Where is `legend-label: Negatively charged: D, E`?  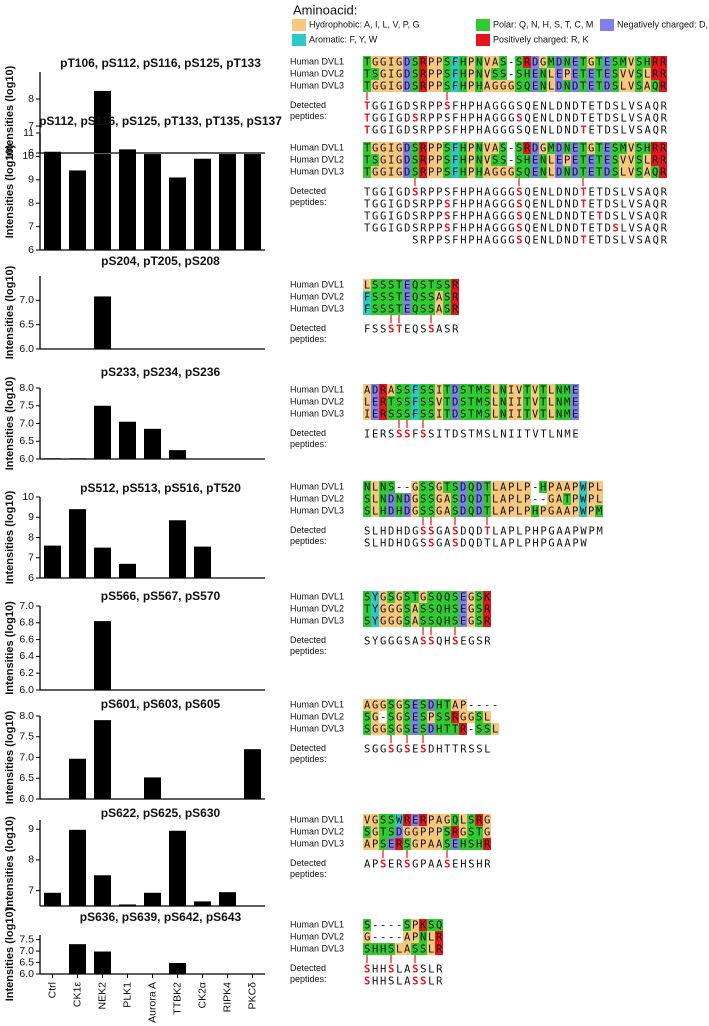 legend-label: Negatively charged: D, E is located at coordinates (663, 24).